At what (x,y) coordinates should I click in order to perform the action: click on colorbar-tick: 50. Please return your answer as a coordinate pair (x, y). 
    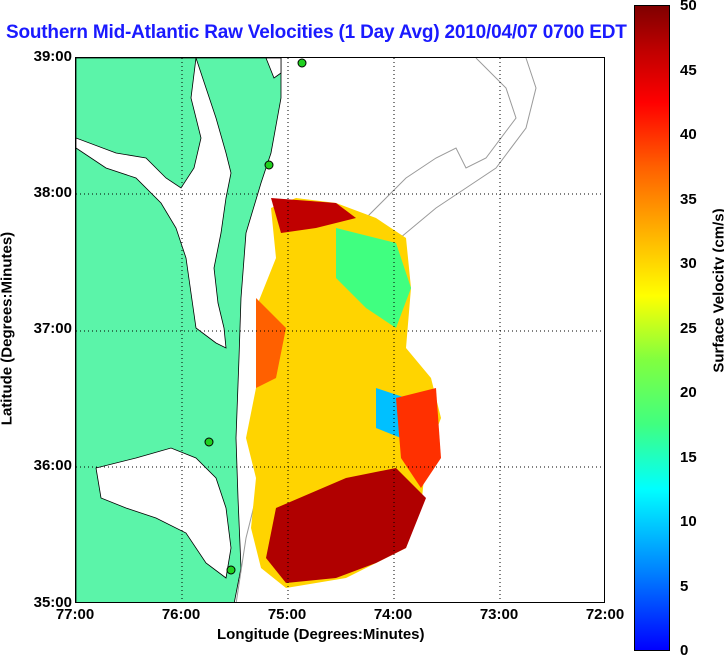
    Looking at the image, I should click on (688, 7).